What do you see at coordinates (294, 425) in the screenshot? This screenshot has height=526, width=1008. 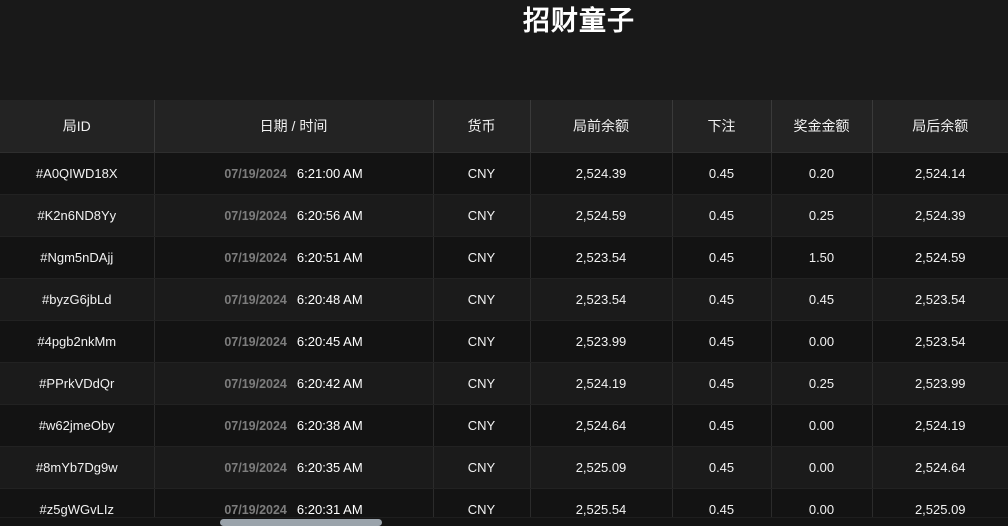 I see `cell-date-time: 07/19/2024 6:20:38 AM` at bounding box center [294, 425].